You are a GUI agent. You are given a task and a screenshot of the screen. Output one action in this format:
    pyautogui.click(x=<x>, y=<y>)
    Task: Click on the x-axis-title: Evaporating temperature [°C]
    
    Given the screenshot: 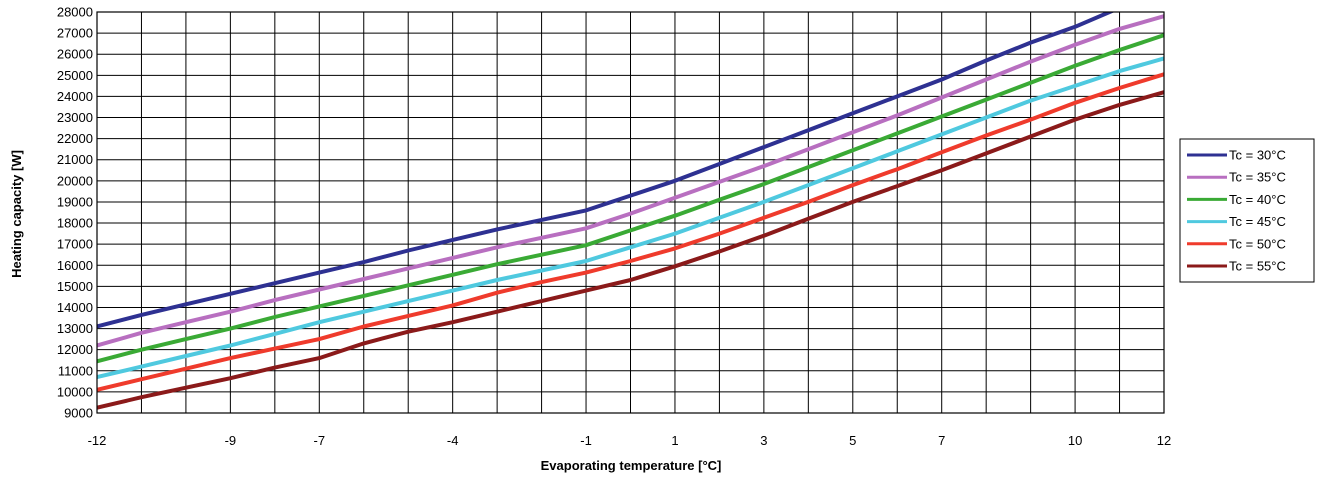 What is the action you would take?
    pyautogui.click(x=631, y=465)
    